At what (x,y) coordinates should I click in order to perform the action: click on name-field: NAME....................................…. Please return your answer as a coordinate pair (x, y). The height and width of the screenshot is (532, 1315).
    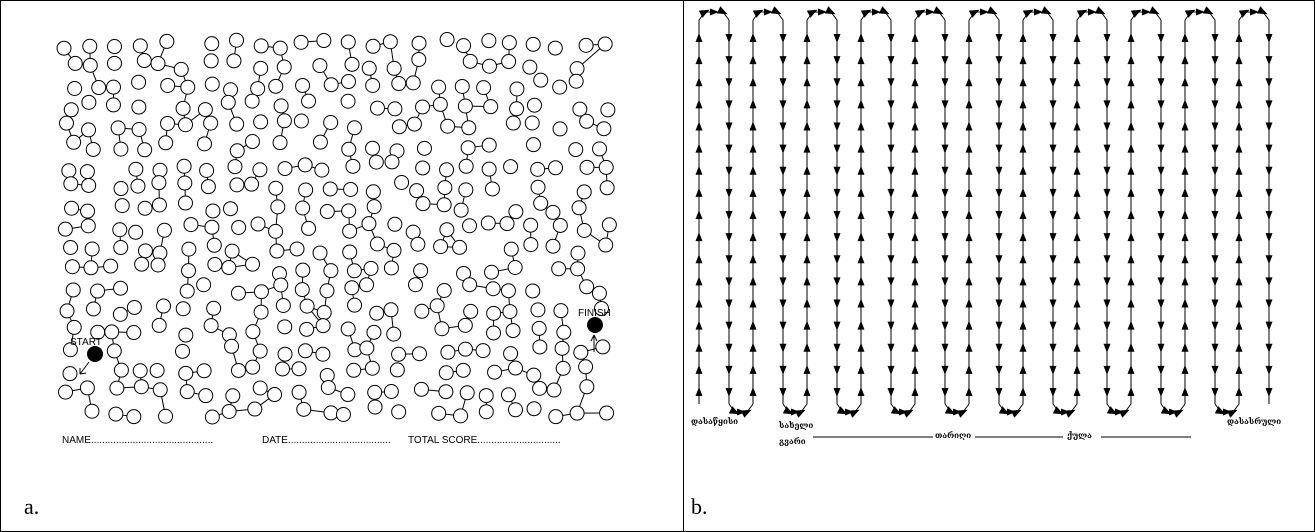
    Looking at the image, I should click on (137, 440).